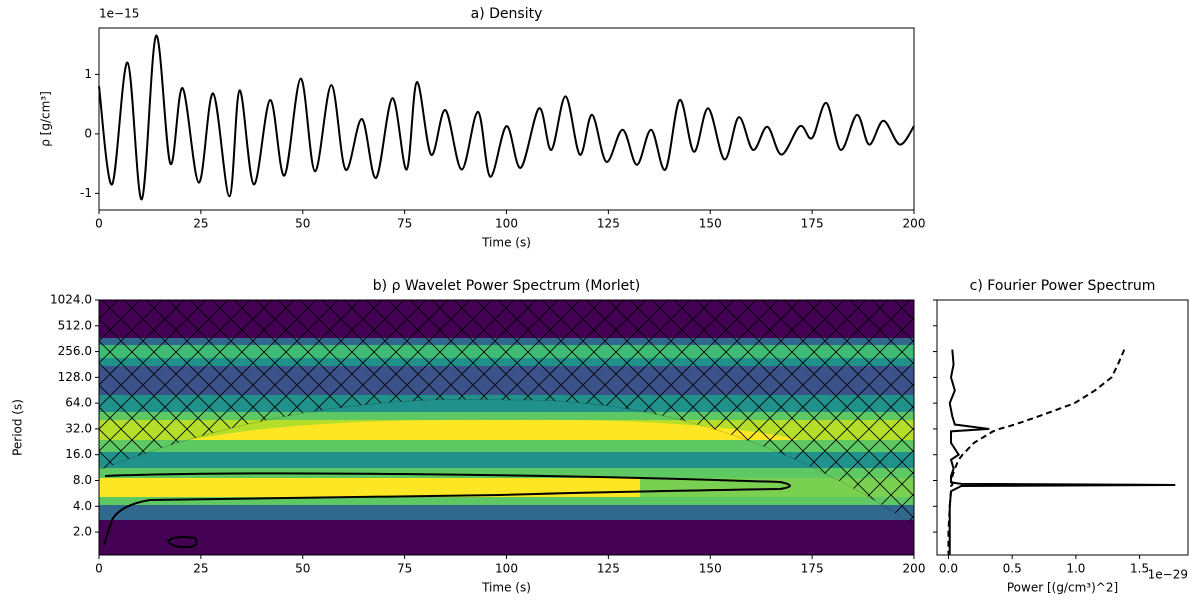  What do you see at coordinates (1168, 575) in the screenshot?
I see `offset-text: 1e−29` at bounding box center [1168, 575].